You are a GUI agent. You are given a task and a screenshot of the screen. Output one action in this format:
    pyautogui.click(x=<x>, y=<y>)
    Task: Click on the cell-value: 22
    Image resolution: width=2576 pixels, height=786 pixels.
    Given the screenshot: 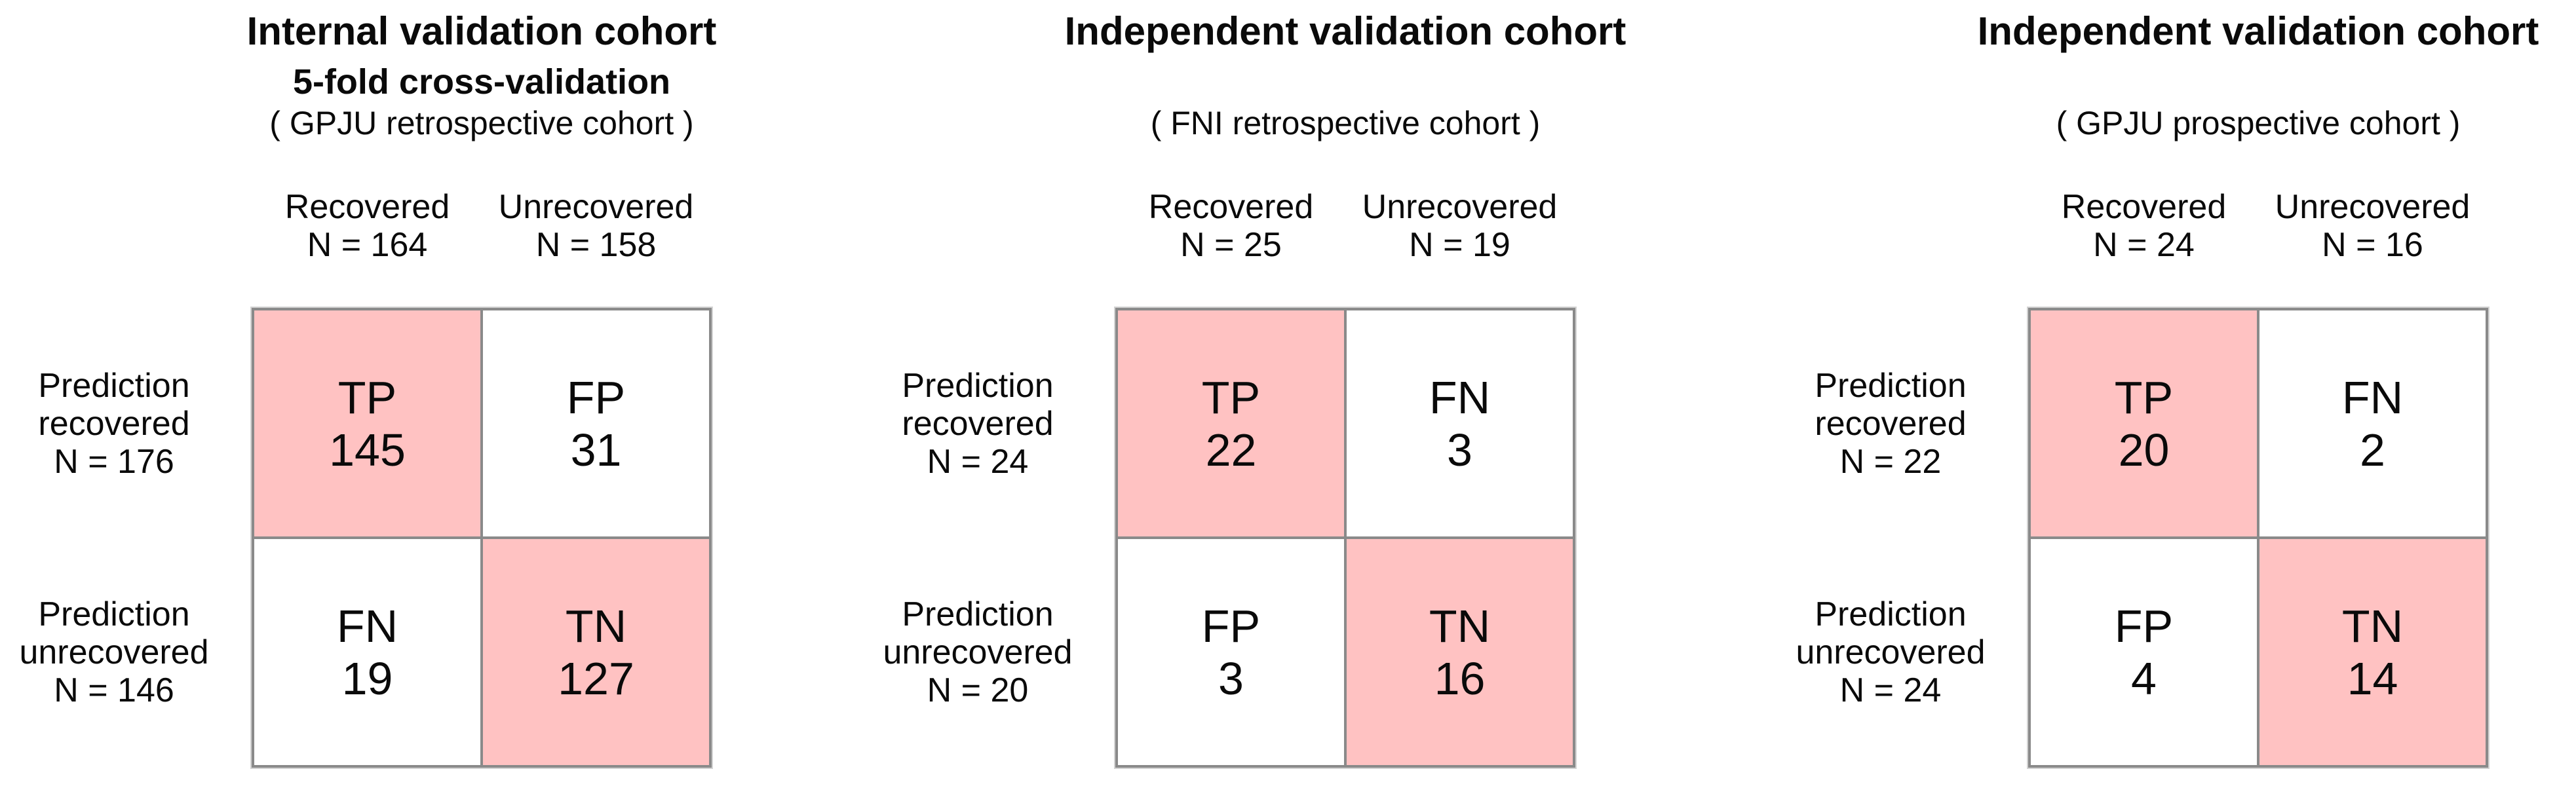 What is the action you would take?
    pyautogui.click(x=1231, y=450)
    